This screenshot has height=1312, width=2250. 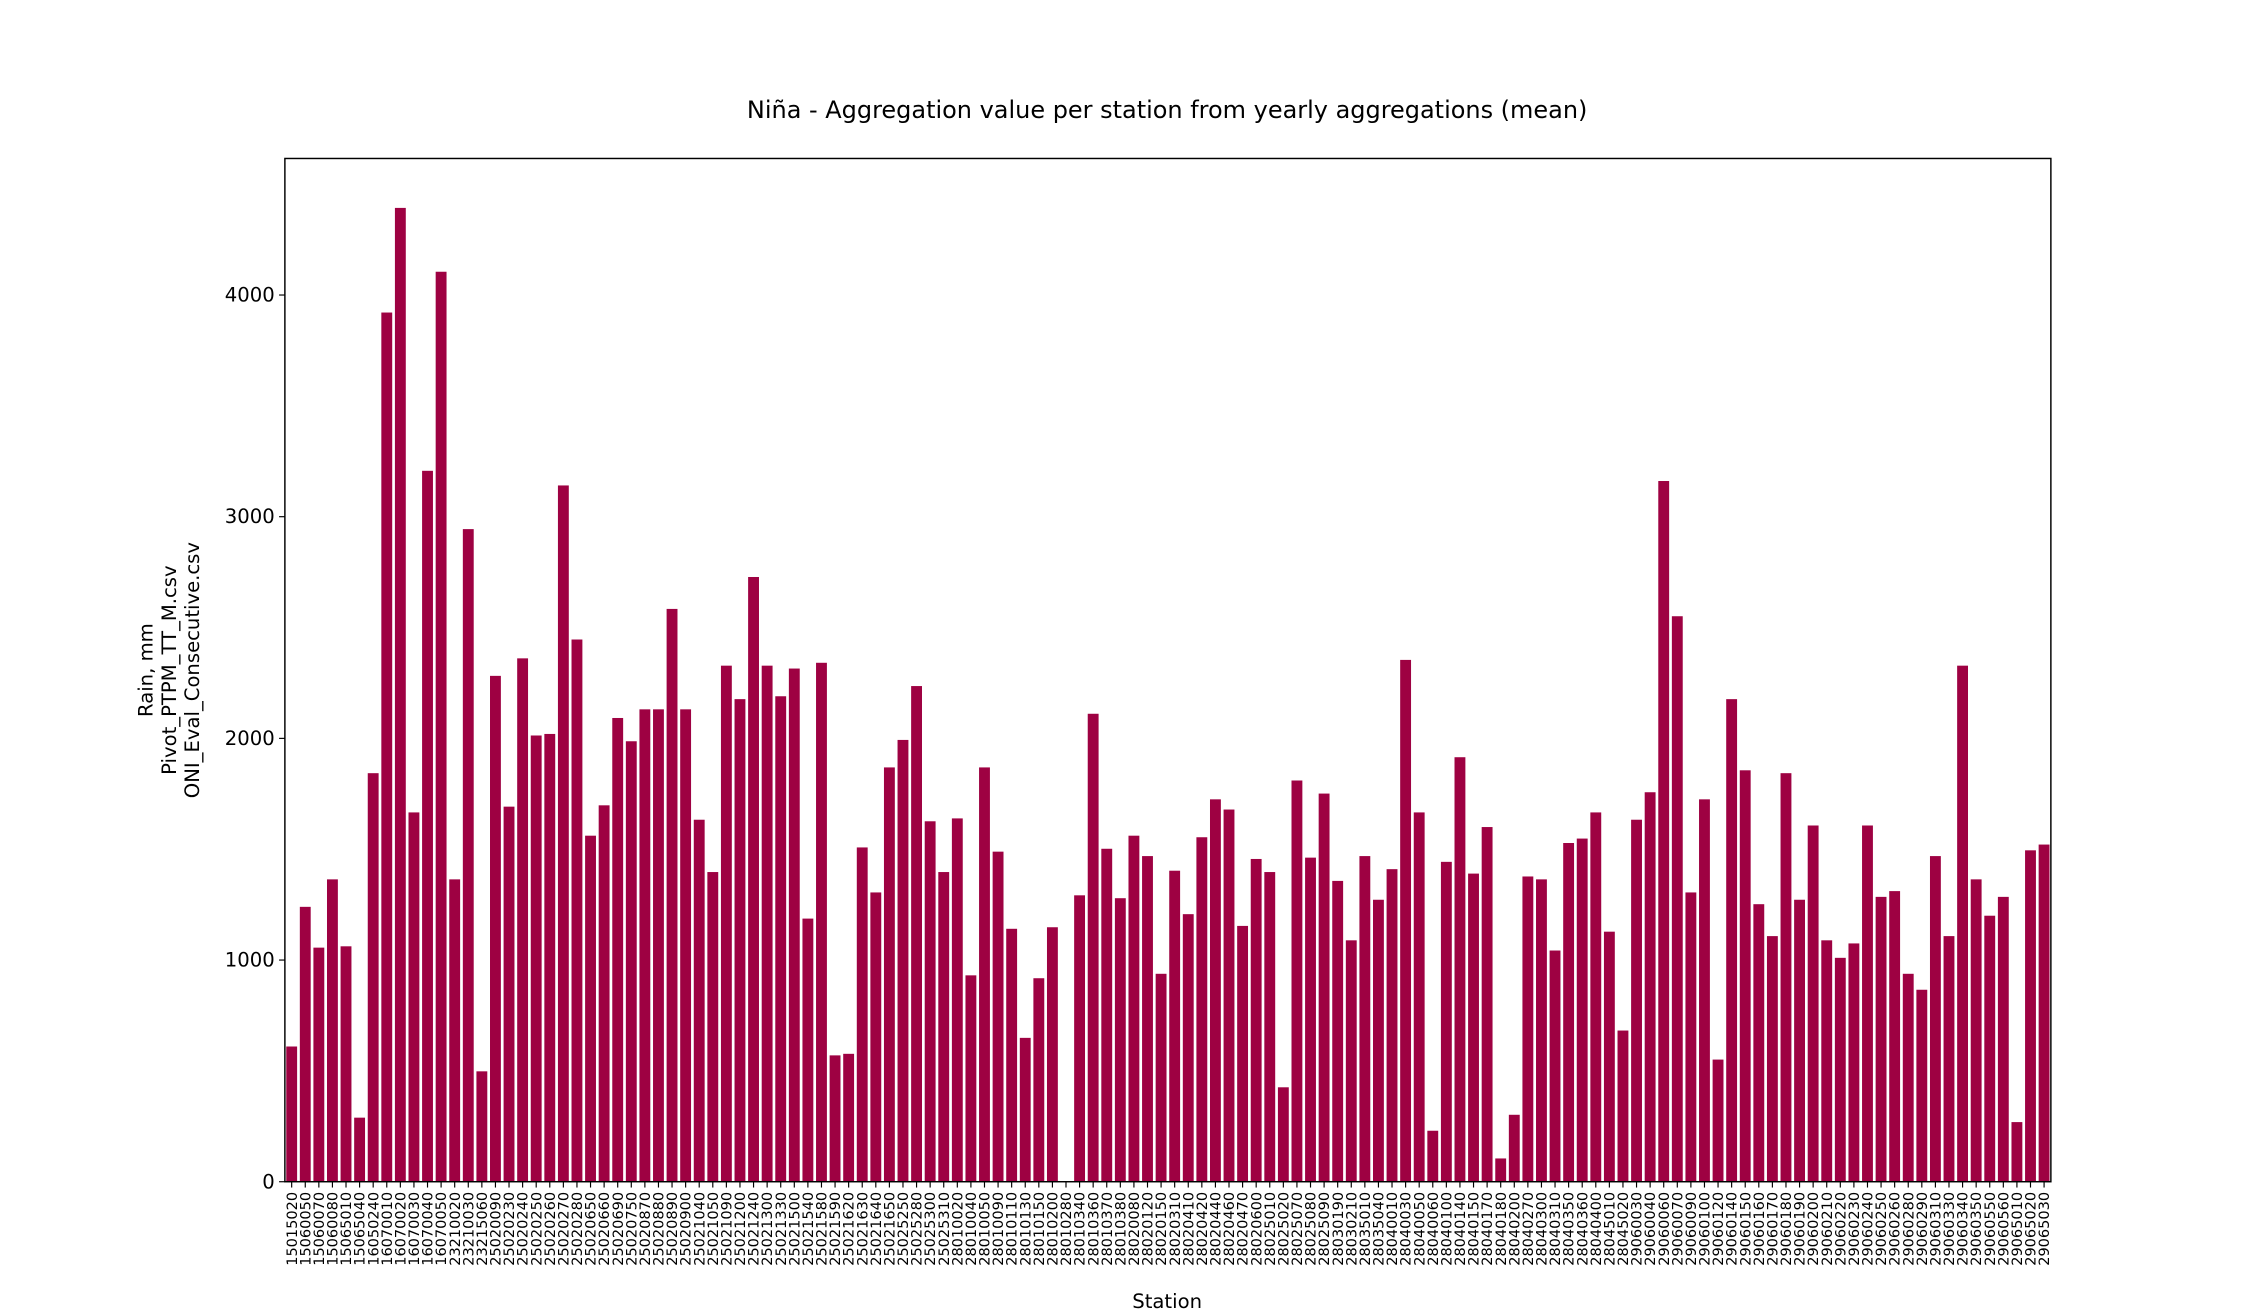 I want to click on x-tick-label: 25021620, so click(x=850, y=1229).